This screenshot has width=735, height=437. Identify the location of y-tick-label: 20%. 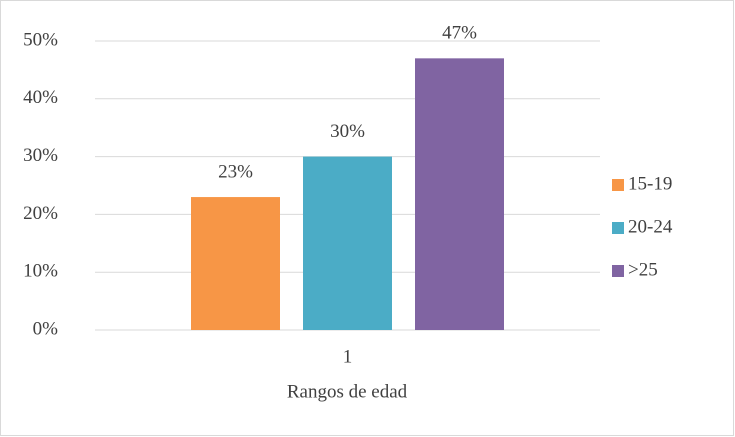
(40, 213).